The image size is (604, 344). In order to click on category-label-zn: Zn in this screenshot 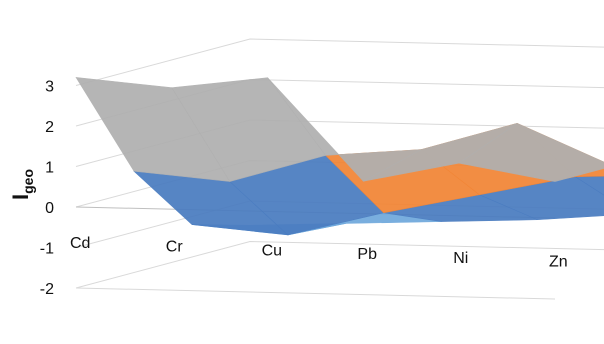, I will do `click(558, 262)`.